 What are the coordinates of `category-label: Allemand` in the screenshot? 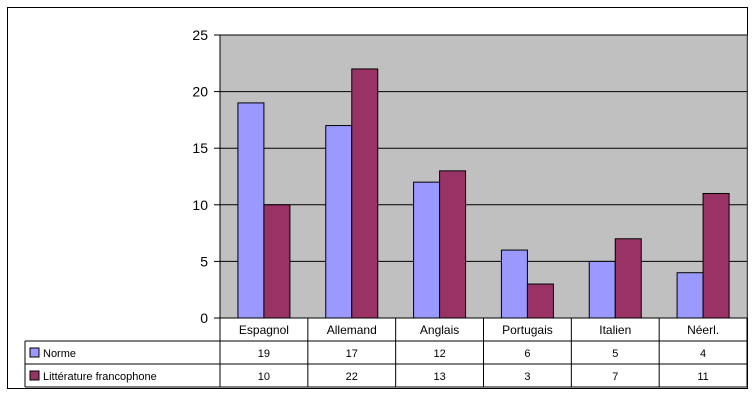 It's located at (352, 330).